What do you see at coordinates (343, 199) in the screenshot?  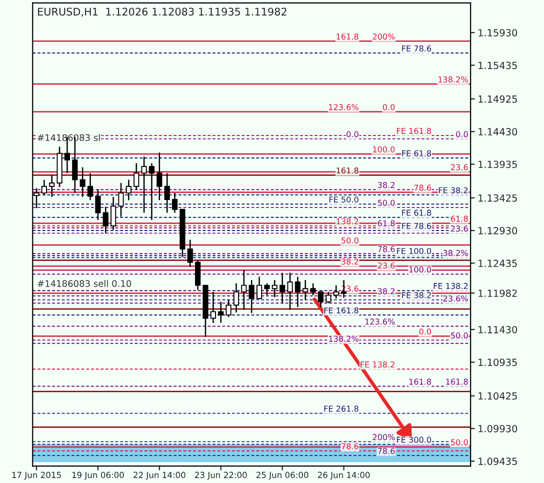 I see `annotation: FE 50.0` at bounding box center [343, 199].